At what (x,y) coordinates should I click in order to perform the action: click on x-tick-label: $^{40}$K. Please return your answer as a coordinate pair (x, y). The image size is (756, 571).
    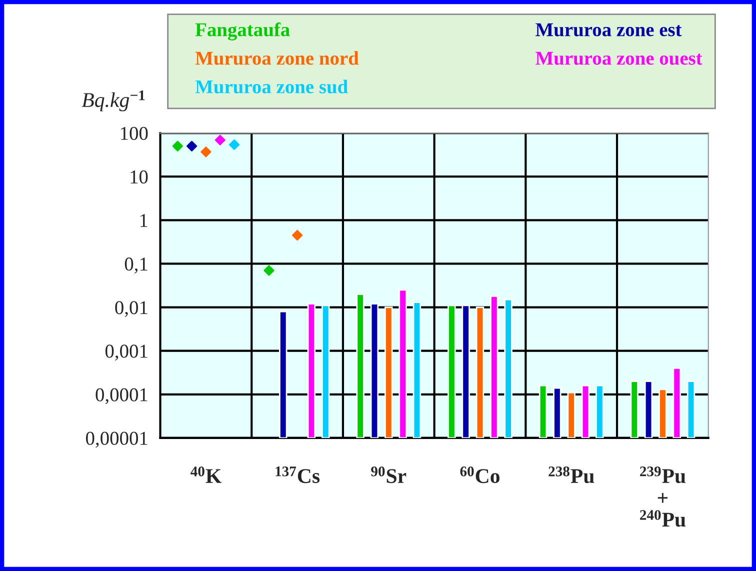
    Looking at the image, I should click on (206, 474).